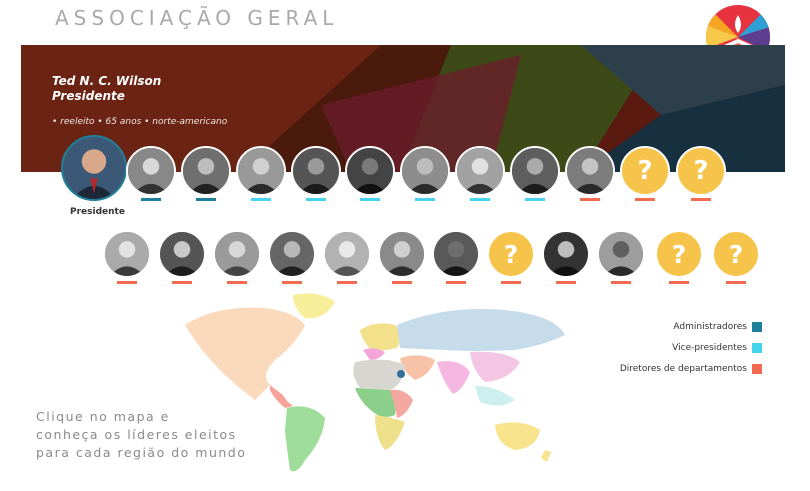 Image resolution: width=810 pixels, height=491 pixels. I want to click on portrait-president, so click(94, 168).